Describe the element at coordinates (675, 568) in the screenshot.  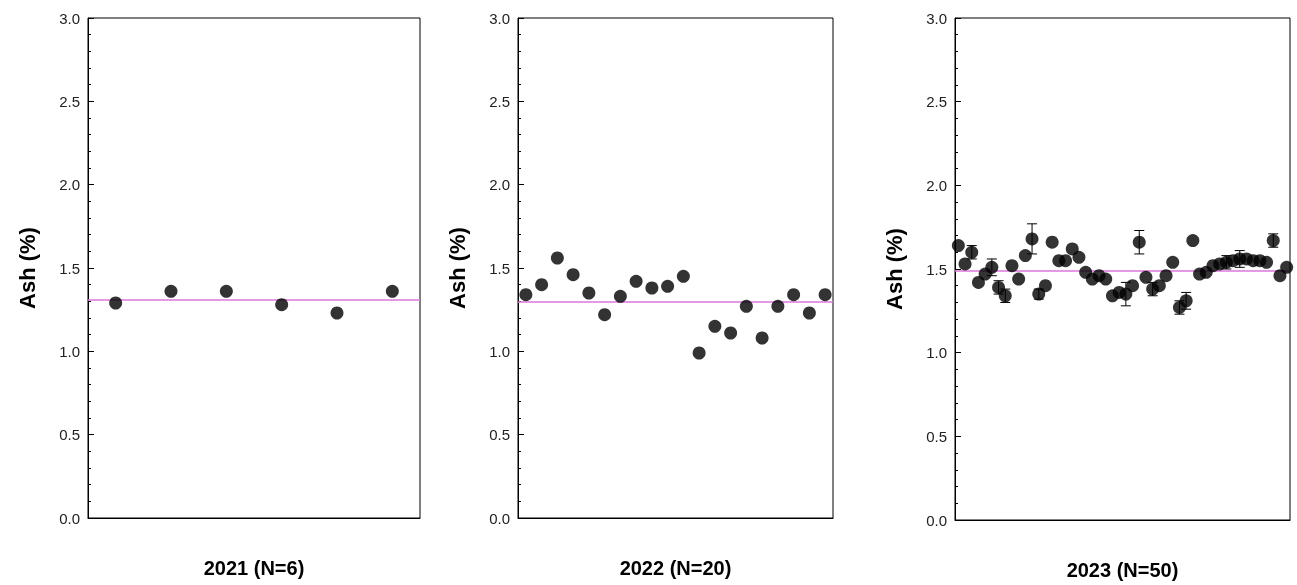
I see `x-axis-title: 2022 (N=20)` at that location.